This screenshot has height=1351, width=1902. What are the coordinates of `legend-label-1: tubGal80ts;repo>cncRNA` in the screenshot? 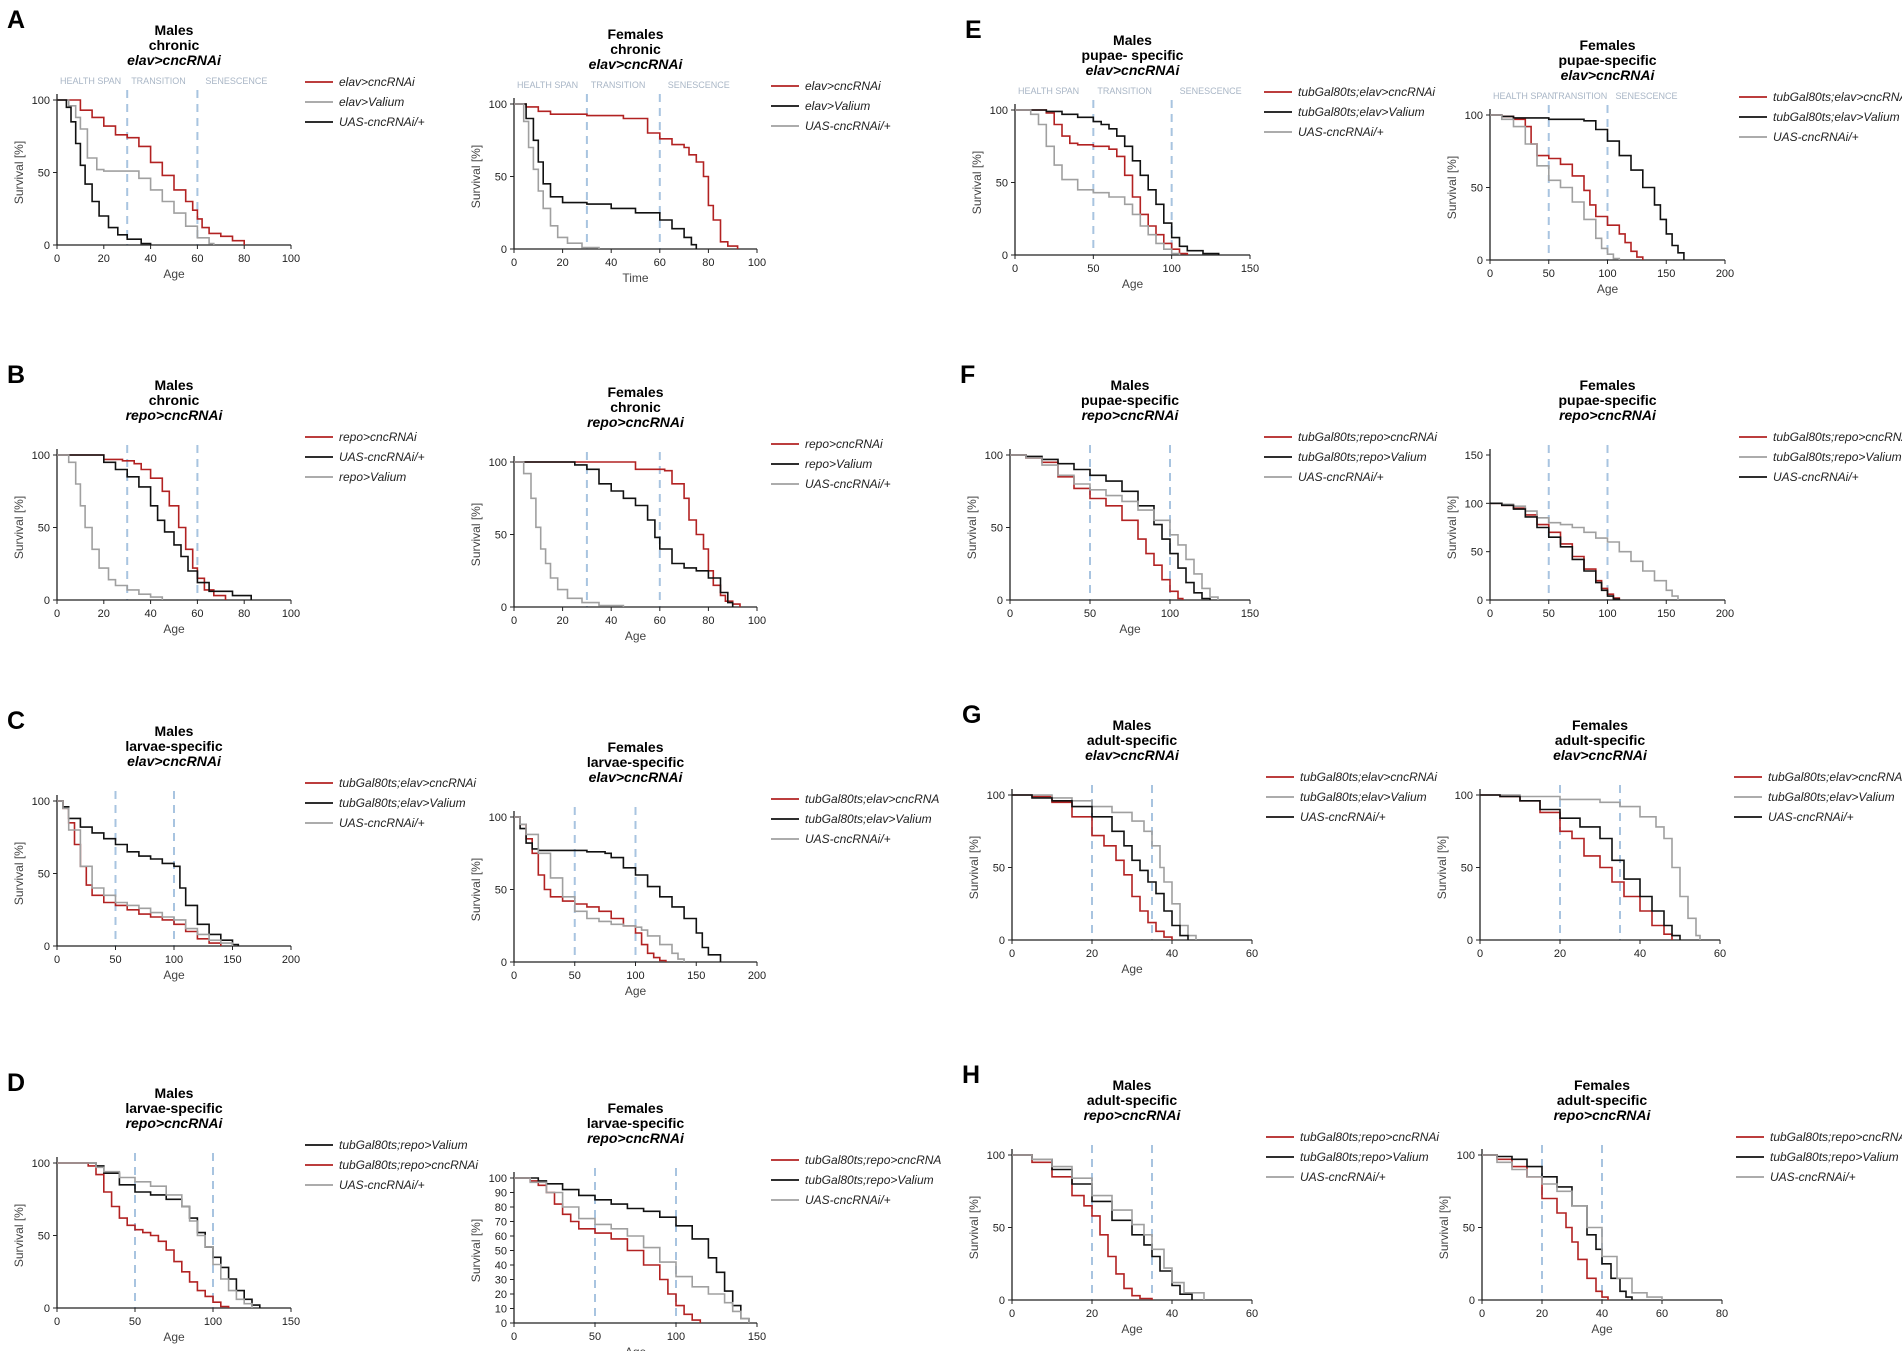 It's located at (873, 1160).